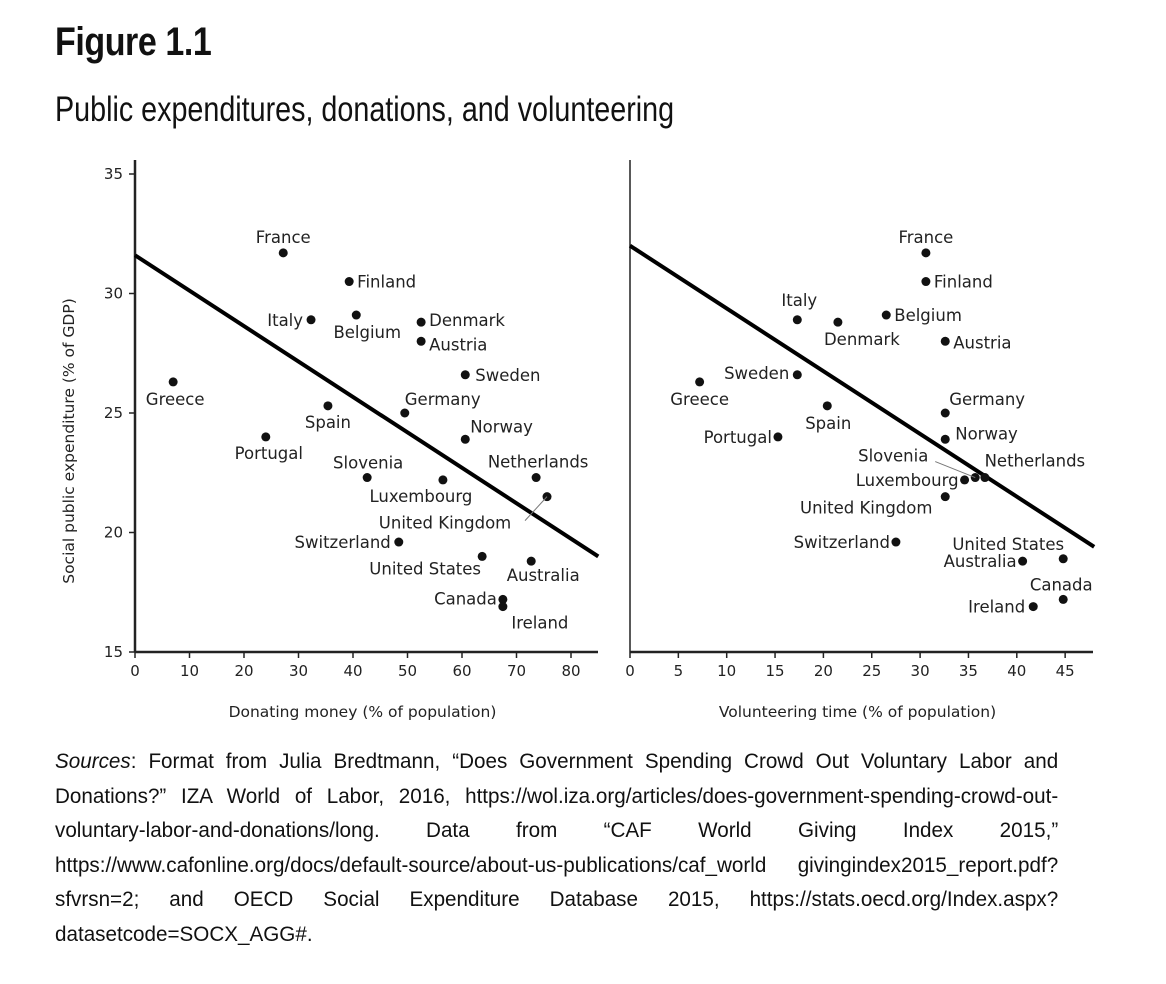 This screenshot has height=984, width=1166. Describe the element at coordinates (367, 478) in the screenshot. I see `data-point-slovenia` at that location.